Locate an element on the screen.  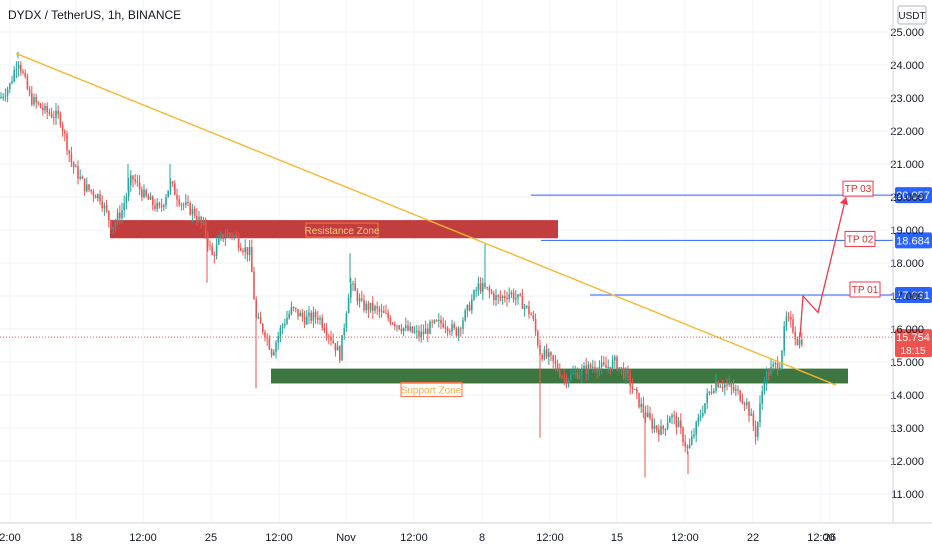
x-tick-label: 18 is located at coordinates (76, 538).